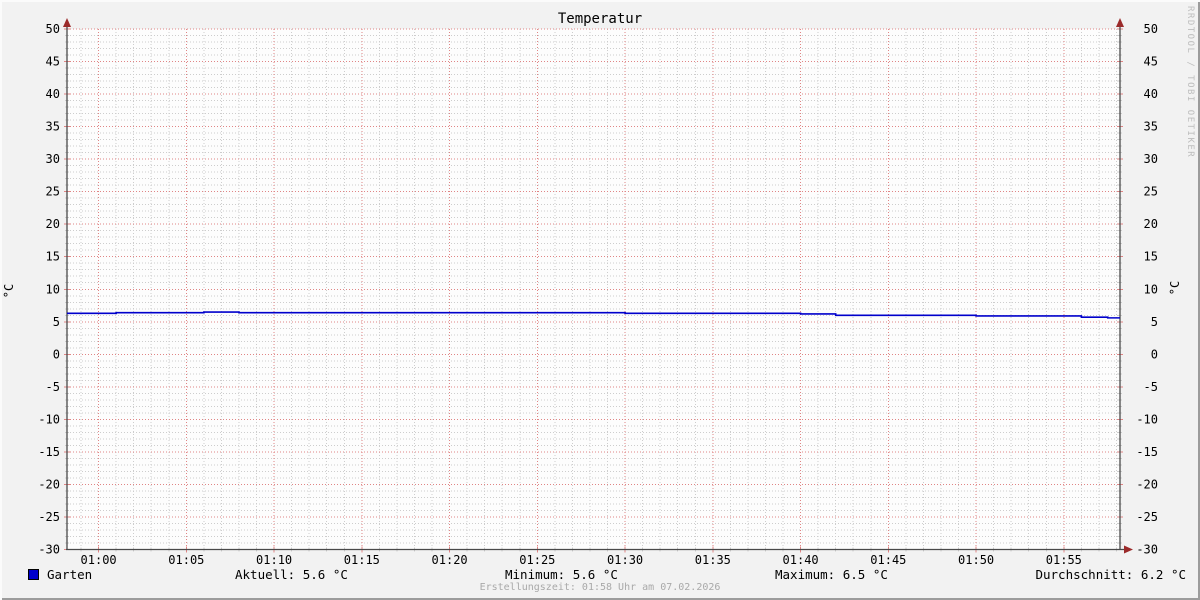 The image size is (1200, 600). What do you see at coordinates (274, 560) in the screenshot?
I see `svg-text: 01:10` at bounding box center [274, 560].